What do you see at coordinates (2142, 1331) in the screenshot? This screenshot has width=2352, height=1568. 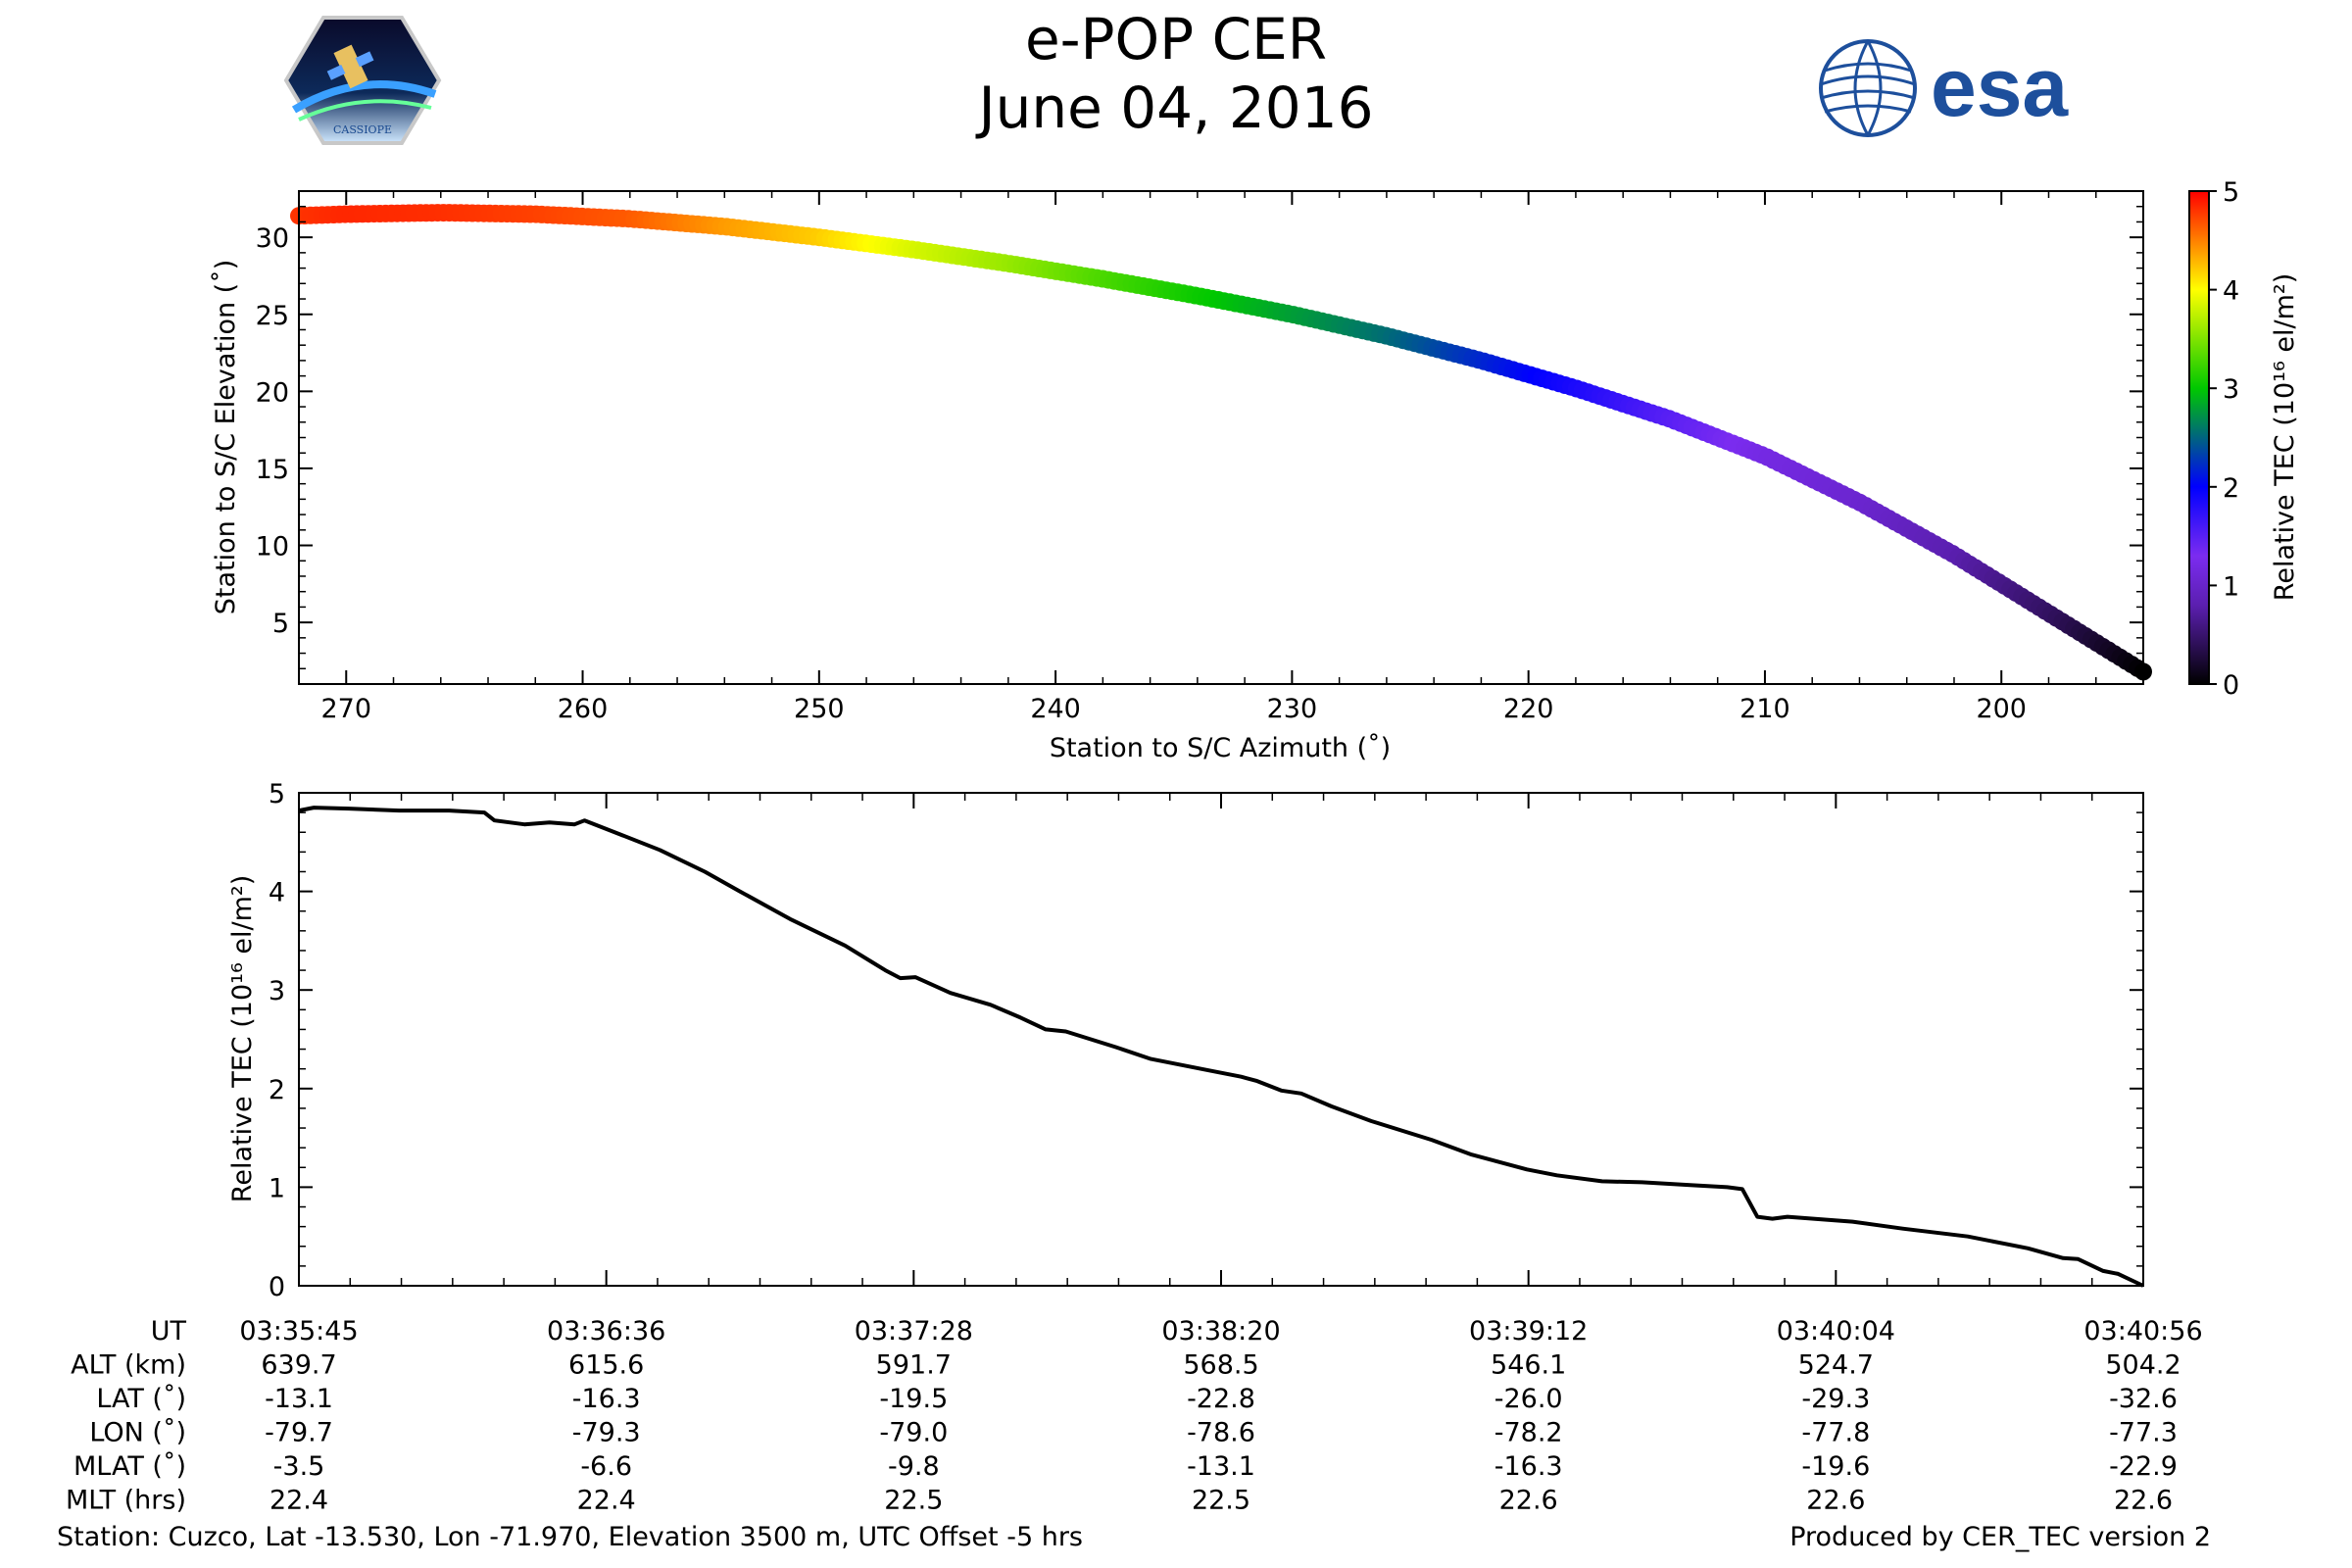 I see `table-cell: 03:40:56` at bounding box center [2142, 1331].